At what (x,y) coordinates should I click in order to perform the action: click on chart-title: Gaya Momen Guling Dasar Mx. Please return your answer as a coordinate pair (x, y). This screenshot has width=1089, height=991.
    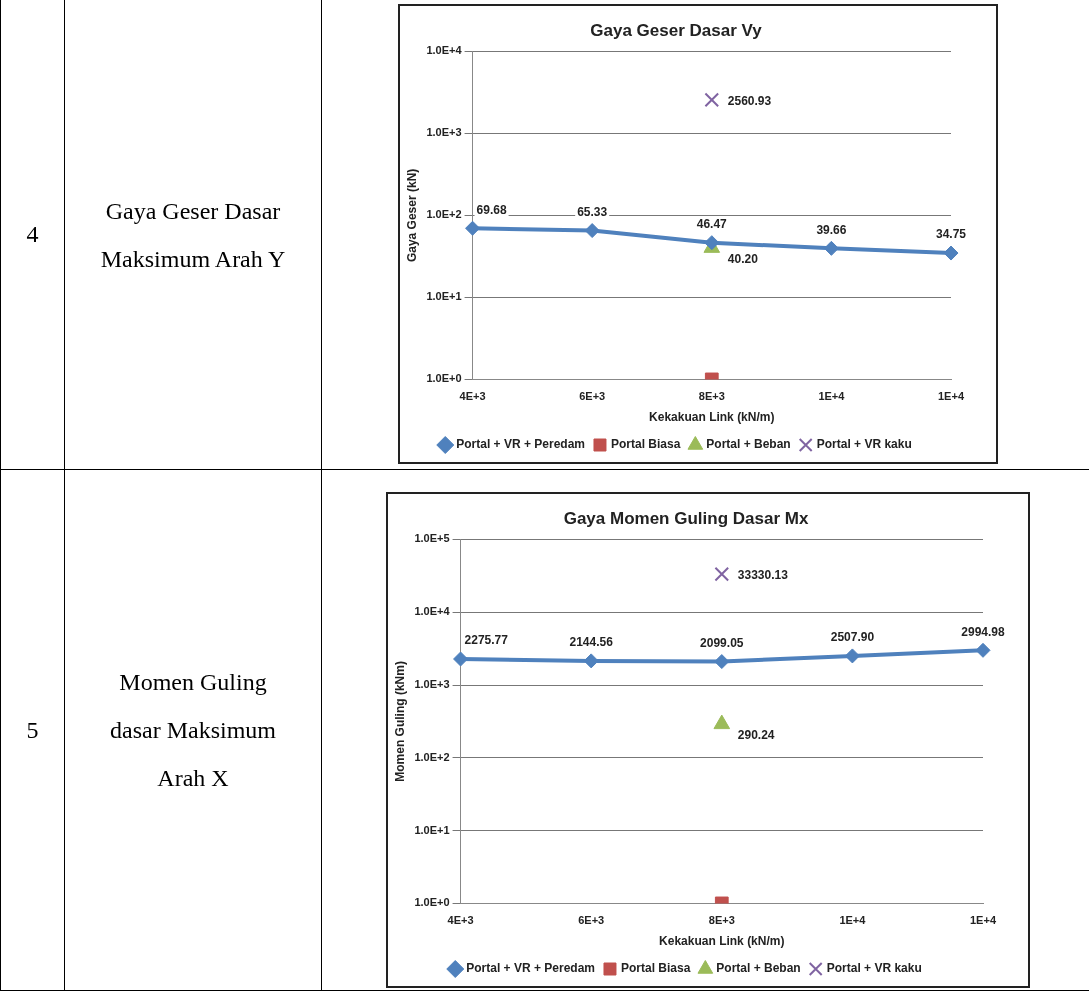
    Looking at the image, I should click on (686, 518).